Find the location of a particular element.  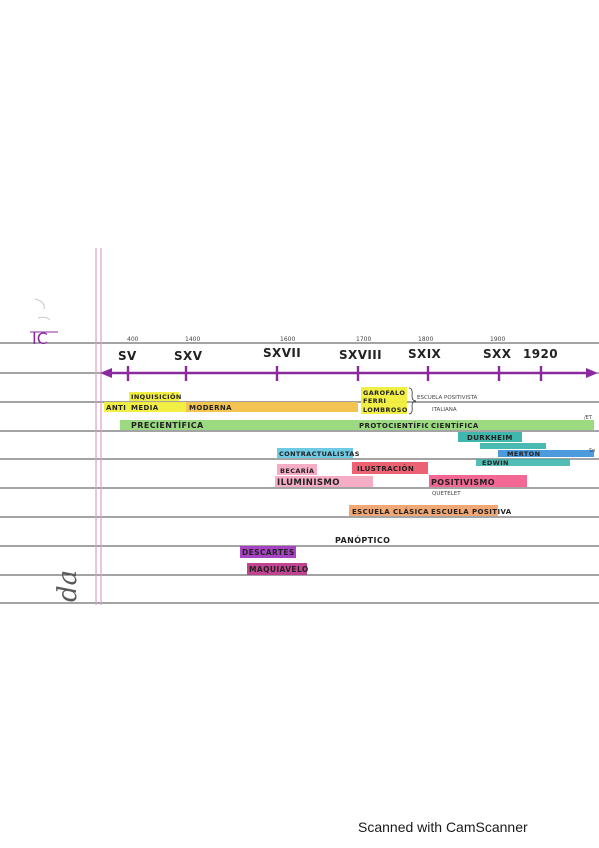

label-media: MEDIA is located at coordinates (145, 408).